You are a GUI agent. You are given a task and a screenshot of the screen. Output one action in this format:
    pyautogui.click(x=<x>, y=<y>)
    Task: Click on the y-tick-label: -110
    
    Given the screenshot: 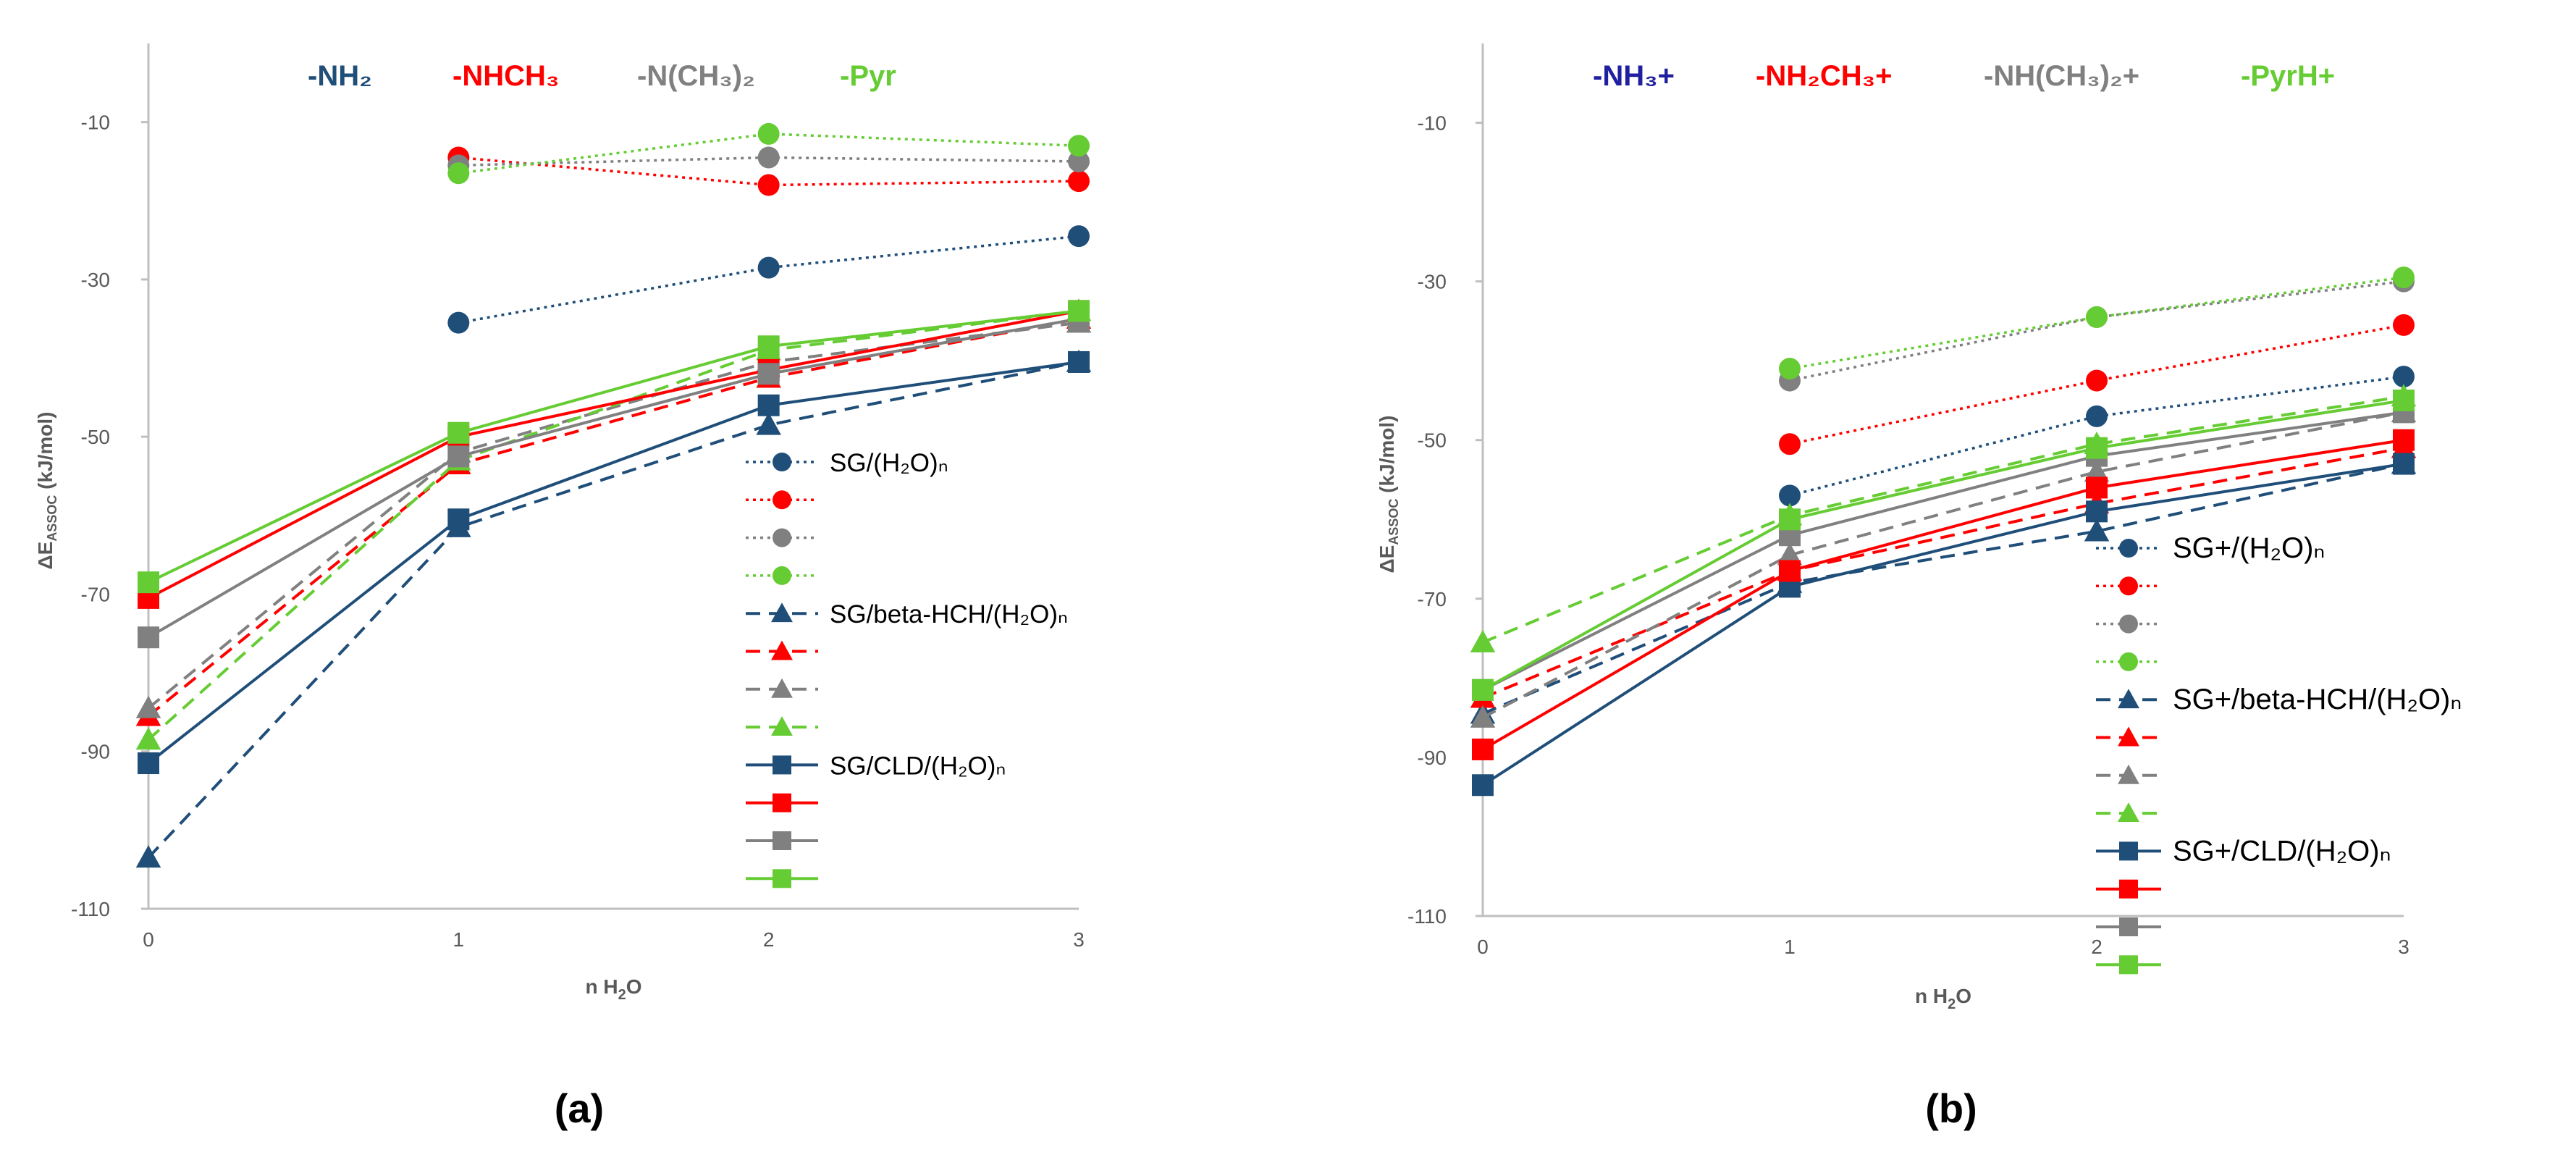 What is the action you would take?
    pyautogui.click(x=1427, y=916)
    